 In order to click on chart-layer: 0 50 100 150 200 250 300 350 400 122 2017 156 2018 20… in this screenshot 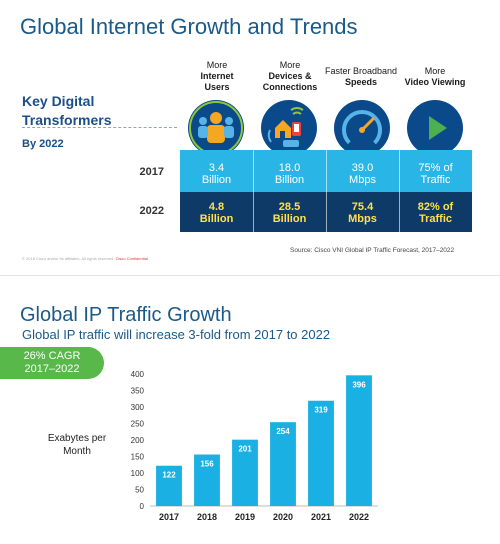, I will do `click(254, 446)`.